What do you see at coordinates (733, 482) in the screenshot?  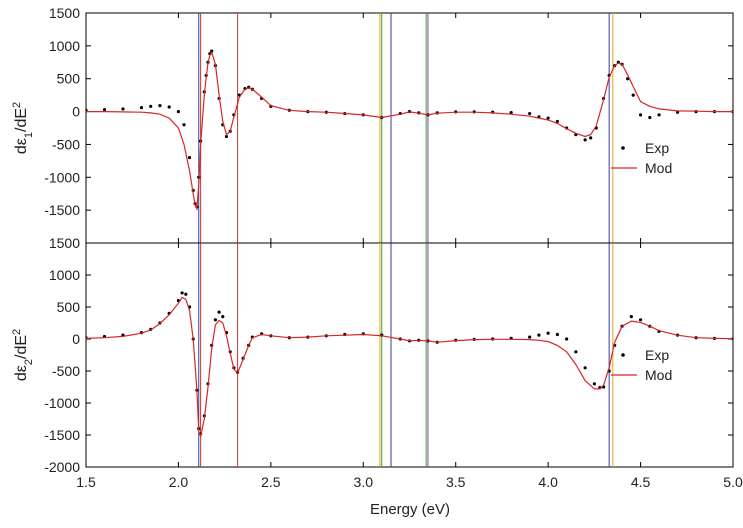 I see `x-tick-label: 5.0` at bounding box center [733, 482].